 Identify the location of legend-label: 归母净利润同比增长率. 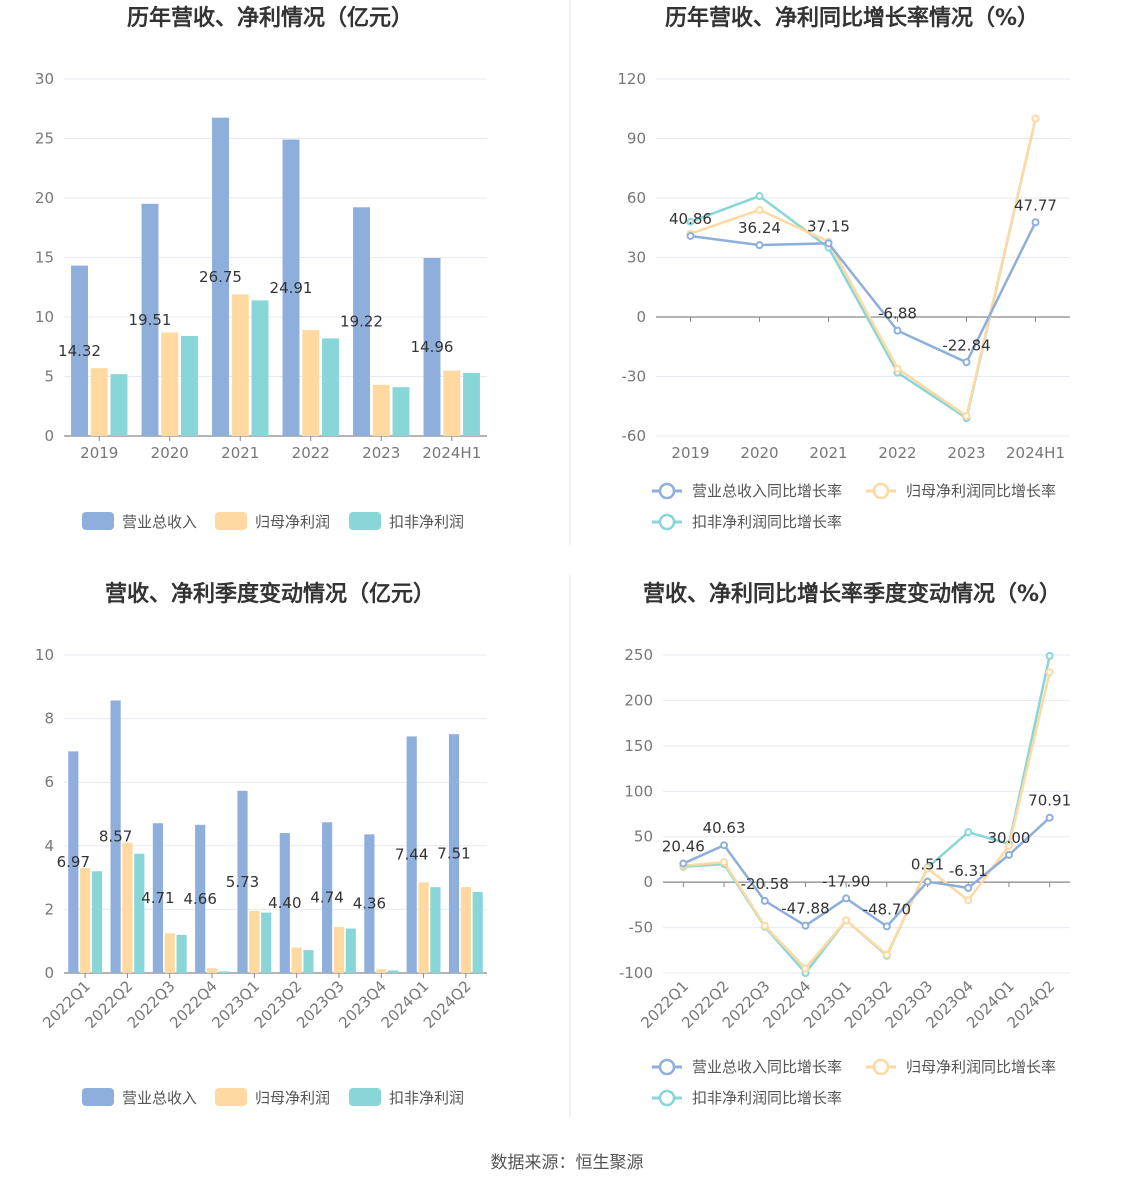
(981, 1067).